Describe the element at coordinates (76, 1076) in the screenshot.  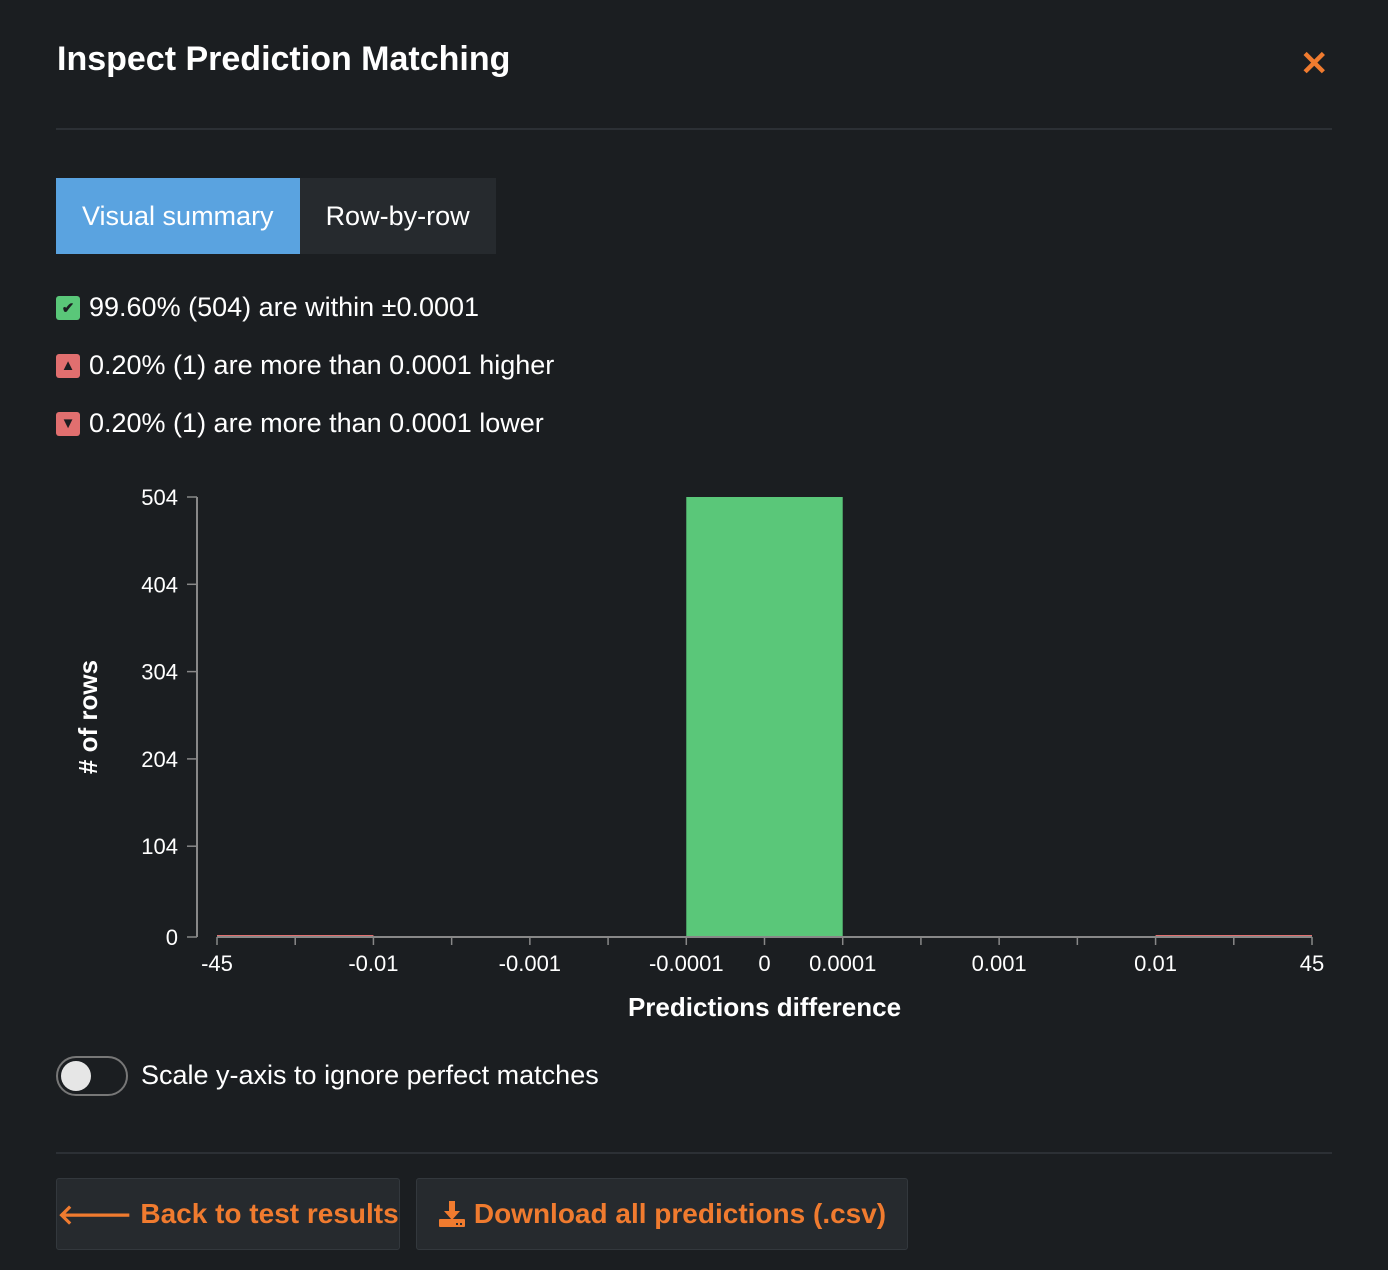
I see `toggle-knob` at that location.